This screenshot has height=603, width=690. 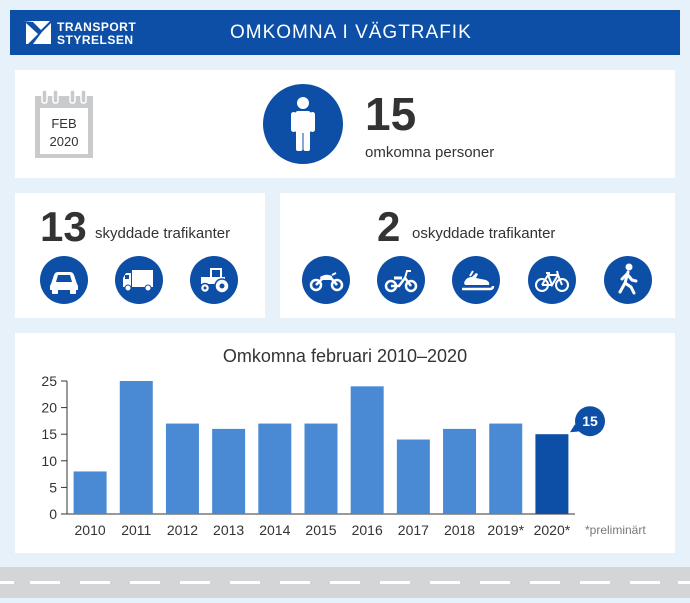 I want to click on unprotected-label: oskyddade trafikanter, so click(x=484, y=233).